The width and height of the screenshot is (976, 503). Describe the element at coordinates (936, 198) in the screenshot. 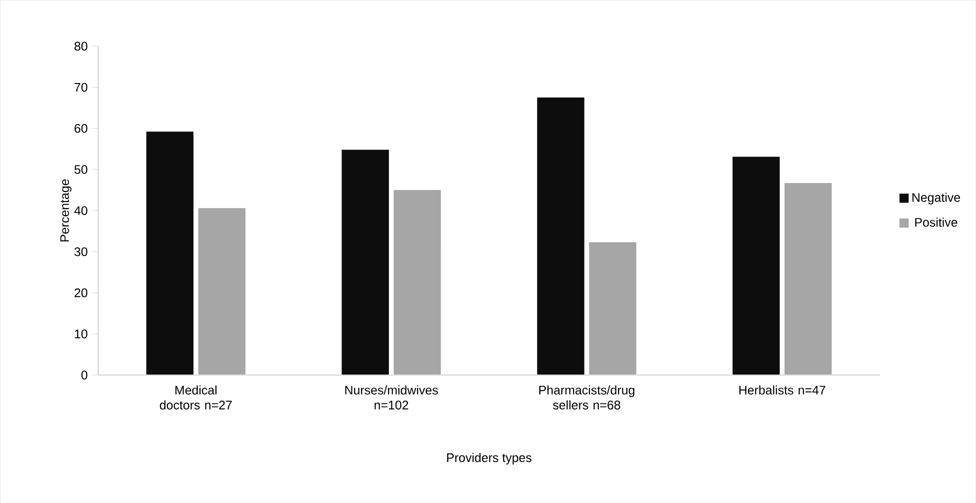

I see `legend-label: Negative` at that location.